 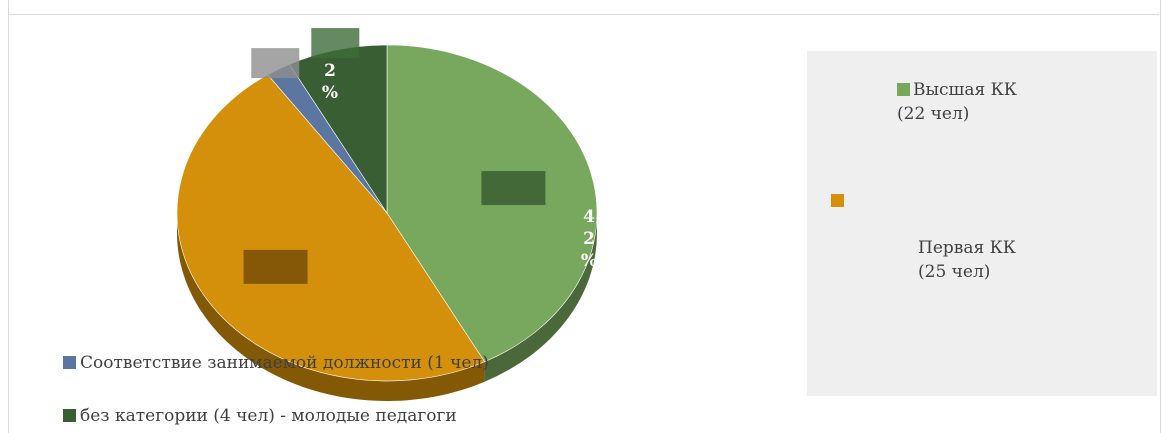 What do you see at coordinates (513, 188) in the screenshot?
I see `slice-data-box-vysshaya` at bounding box center [513, 188].